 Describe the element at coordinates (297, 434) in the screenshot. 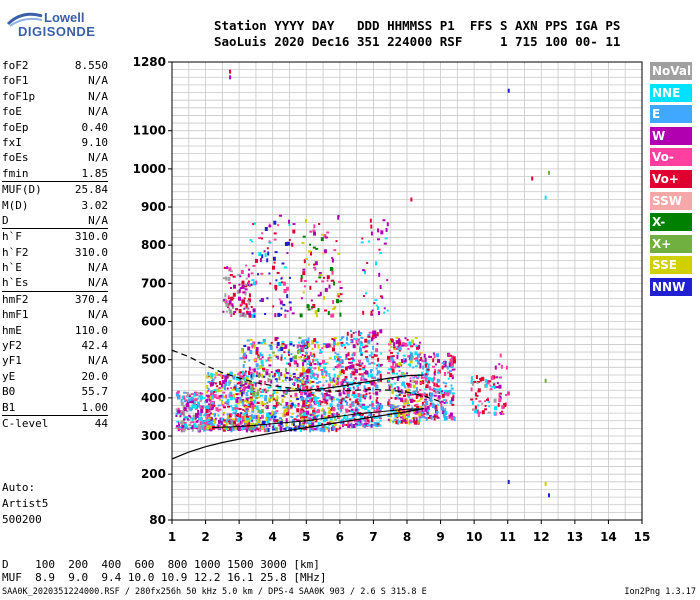

I see `electron-density-profile` at that location.